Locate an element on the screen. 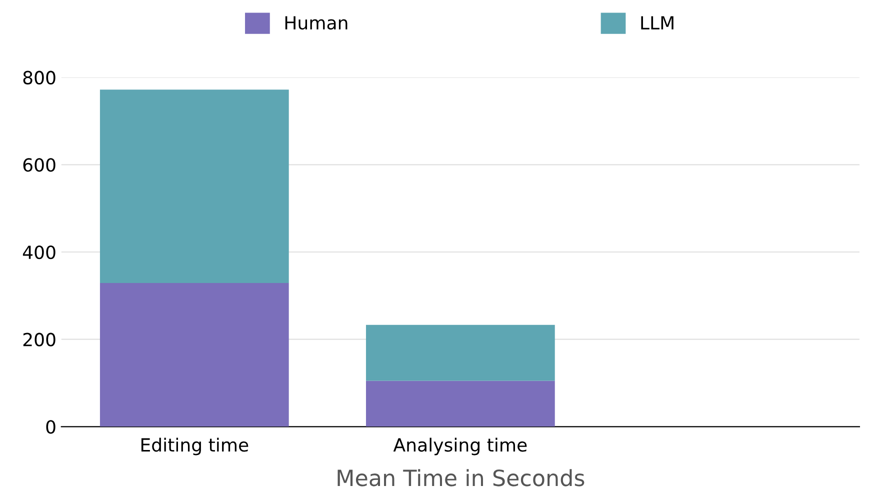 Image resolution: width=877 pixels, height=499 pixels. y-tick-label: 200 is located at coordinates (39, 339).